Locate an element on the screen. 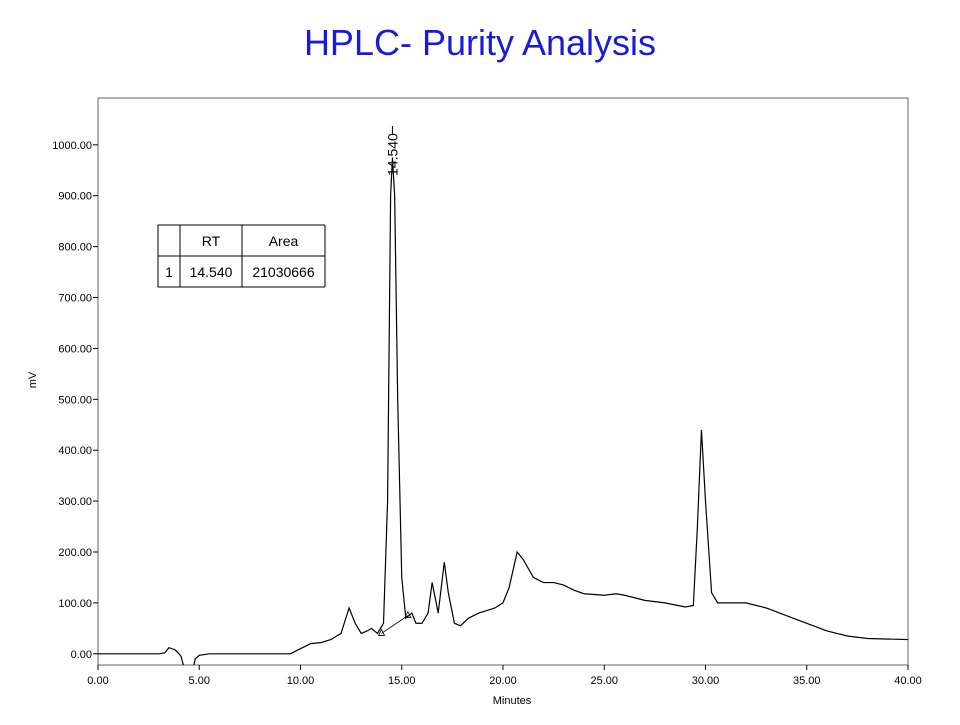 Image resolution: width=960 pixels, height=725 pixels. integration-baseline is located at coordinates (395, 624).